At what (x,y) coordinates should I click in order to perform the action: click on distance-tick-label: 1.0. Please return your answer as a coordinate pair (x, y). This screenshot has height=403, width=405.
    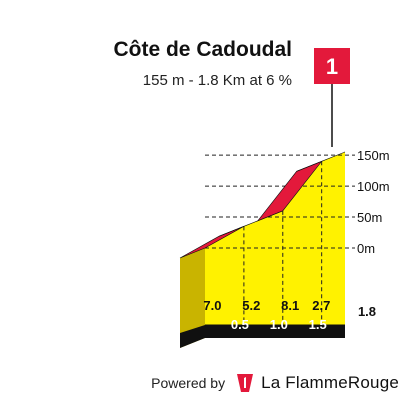
    Looking at the image, I should click on (279, 324).